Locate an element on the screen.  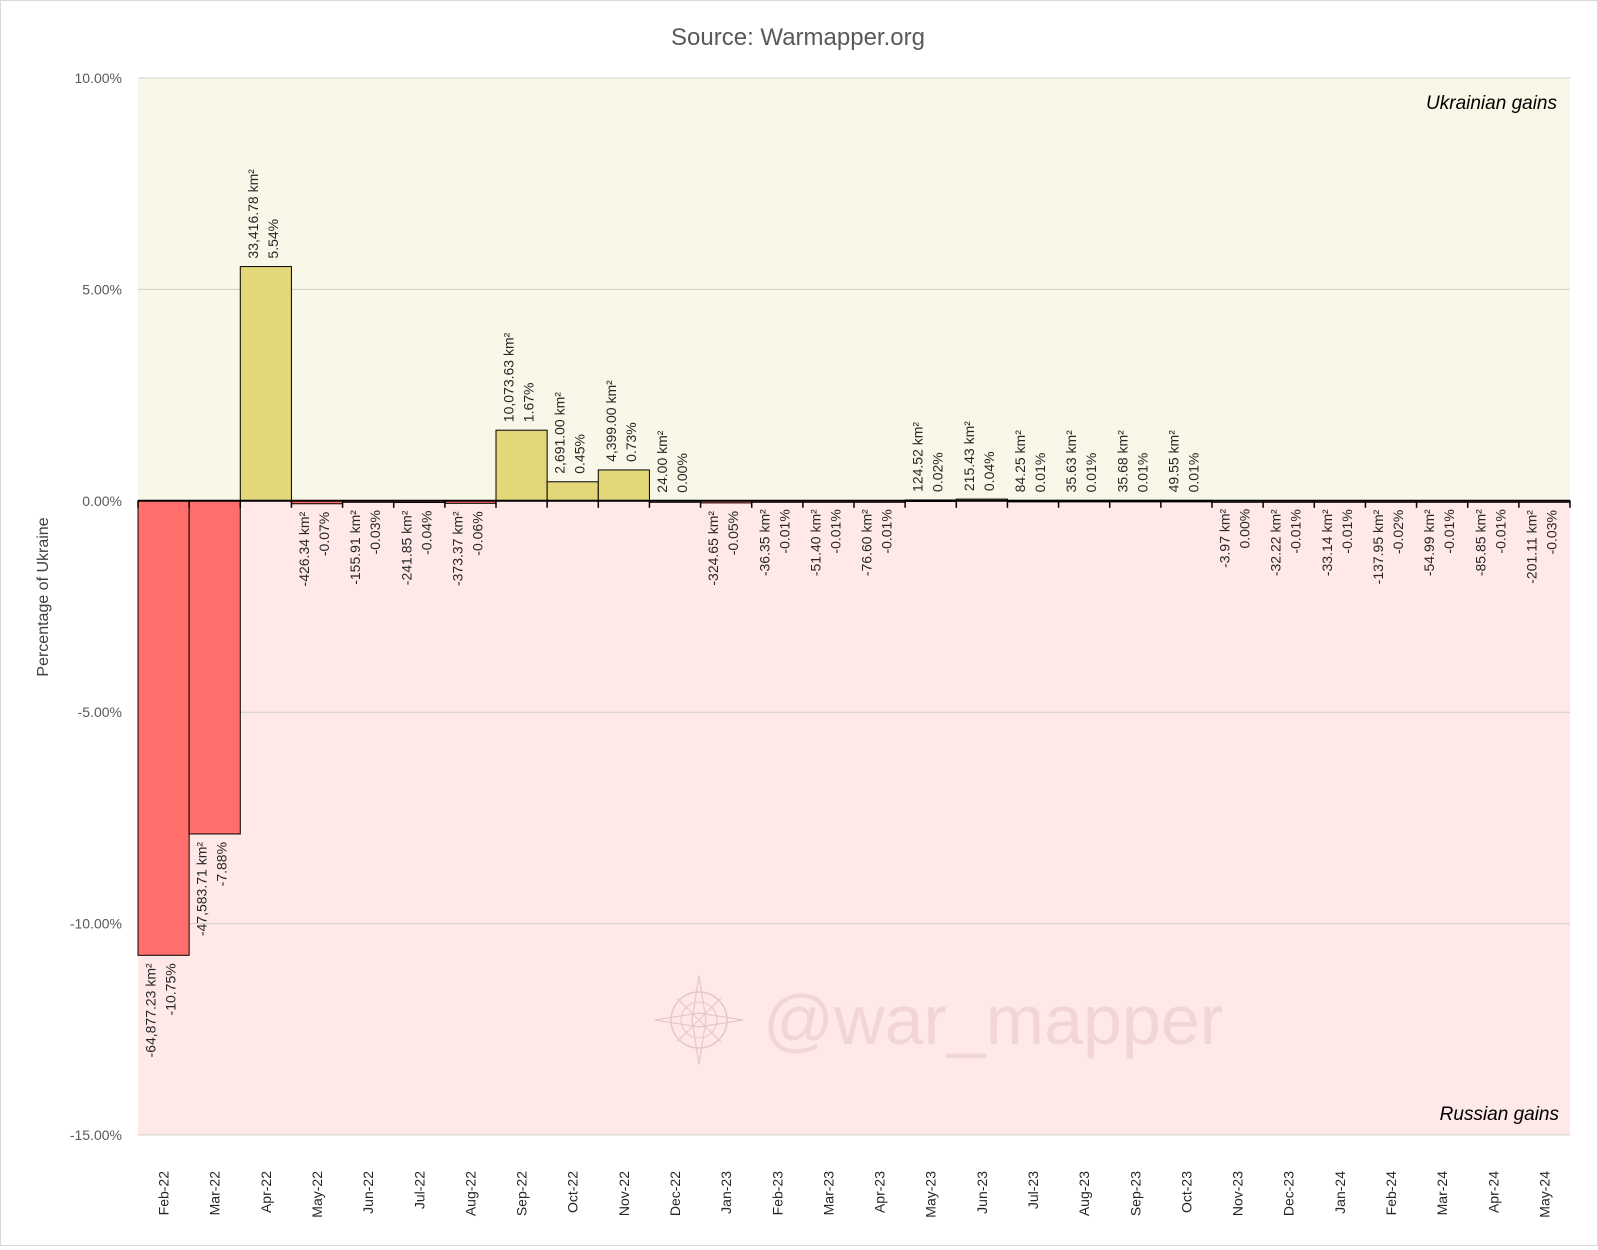
bar-area-label: -137.95 km² is located at coordinates (1378, 546).